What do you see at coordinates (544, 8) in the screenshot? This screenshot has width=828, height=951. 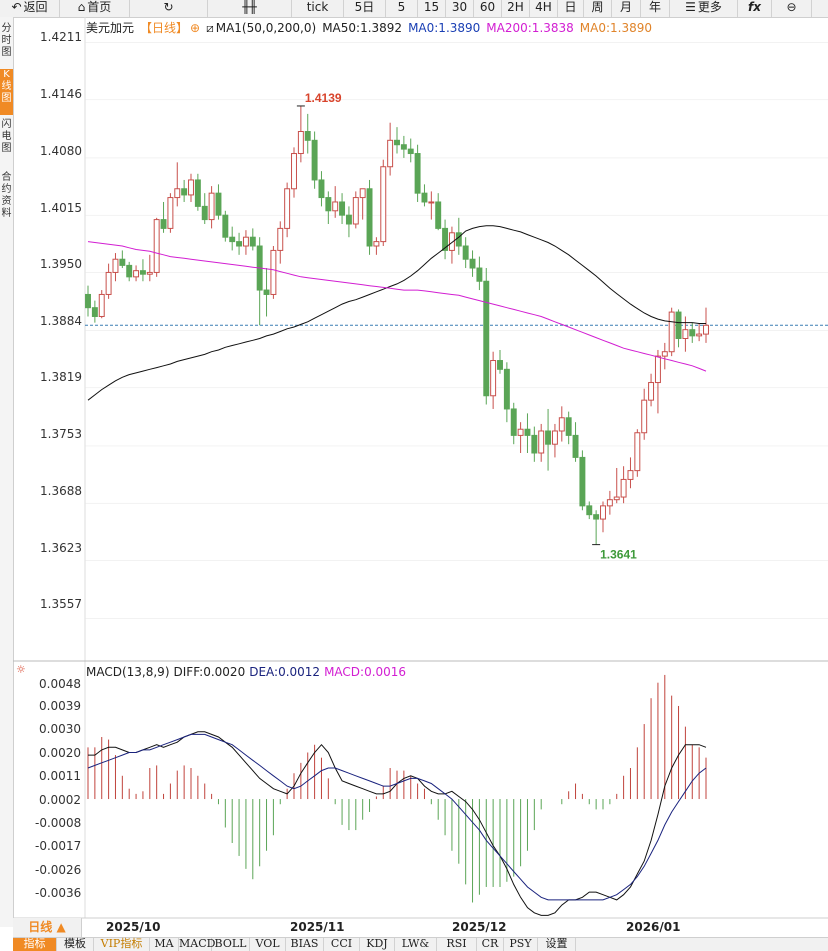 I see `period-button-6: 4H` at bounding box center [544, 8].